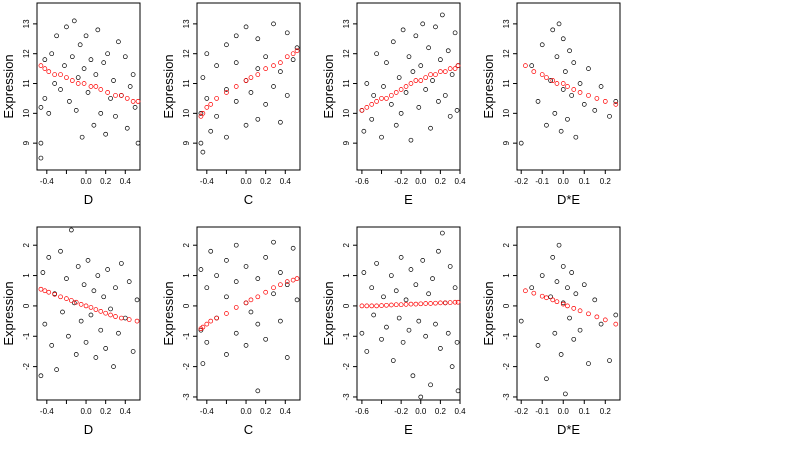 The width and height of the screenshot is (800, 455). I want to click on panel-top-e: -0.6 -0.2 0.0 0.2 0.4 9 10 11 12 13 E Expression, so click(393, 104).